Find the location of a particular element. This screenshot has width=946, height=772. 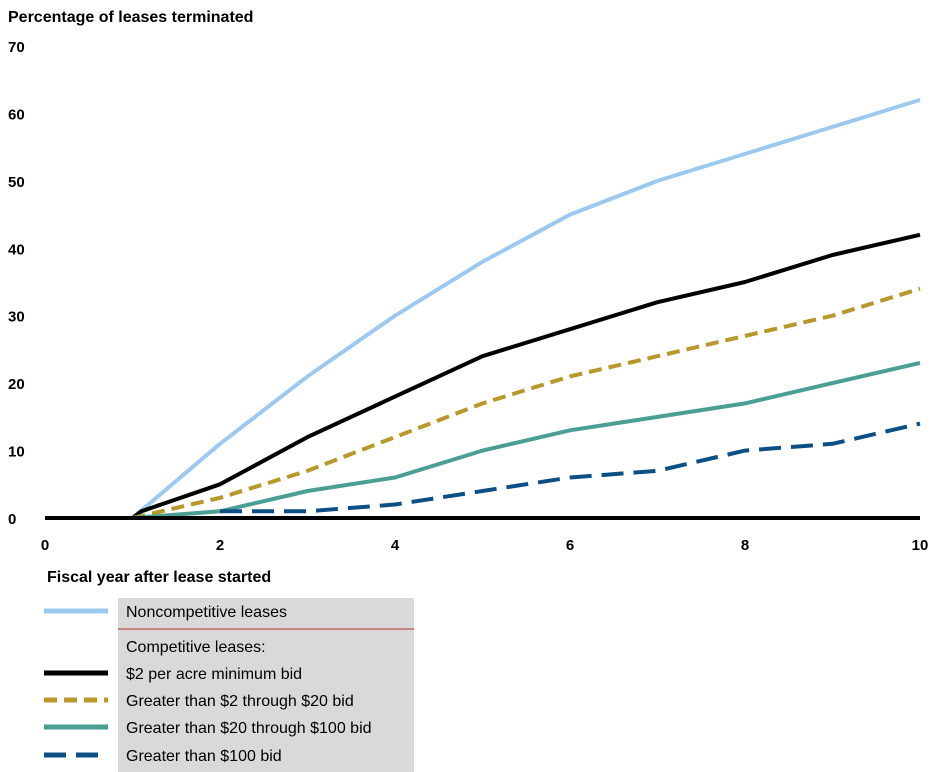

y-axis-title: Percentage of leases terminated is located at coordinates (130, 17).